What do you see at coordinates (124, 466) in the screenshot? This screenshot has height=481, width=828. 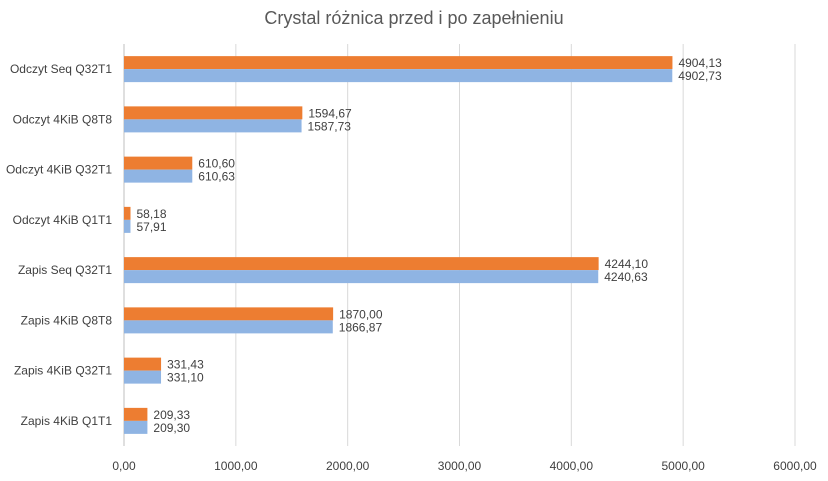 I see `x-tick-label: 0,00` at bounding box center [124, 466].